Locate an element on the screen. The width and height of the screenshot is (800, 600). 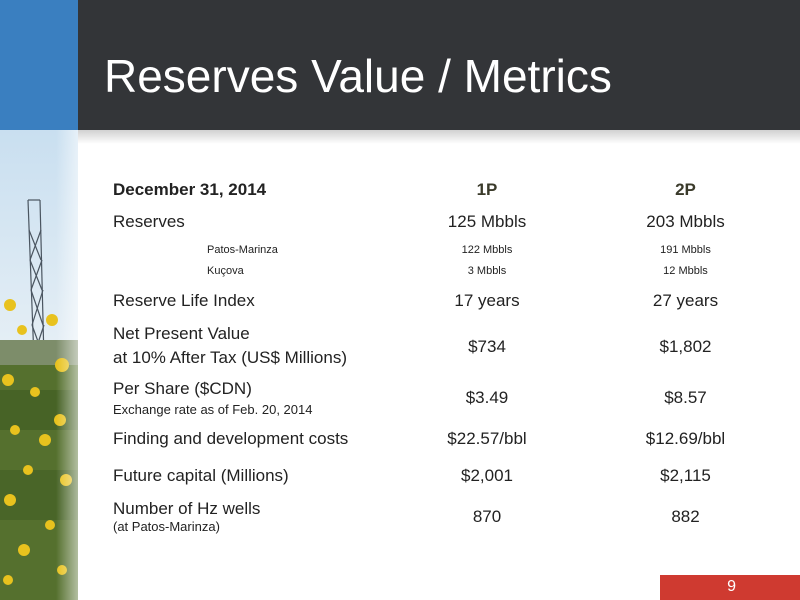
photo-fade-overlay is located at coordinates (67, 365).